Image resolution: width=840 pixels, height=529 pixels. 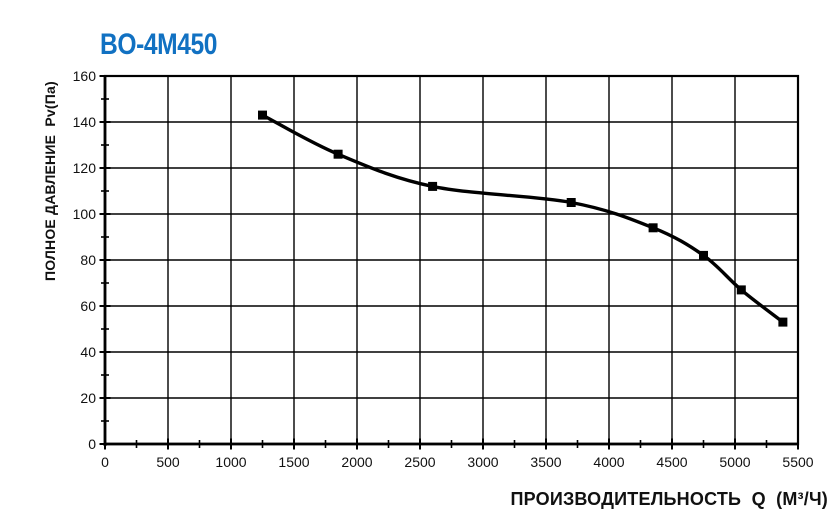 What do you see at coordinates (230, 462) in the screenshot?
I see `x-tick-label: 1000` at bounding box center [230, 462].